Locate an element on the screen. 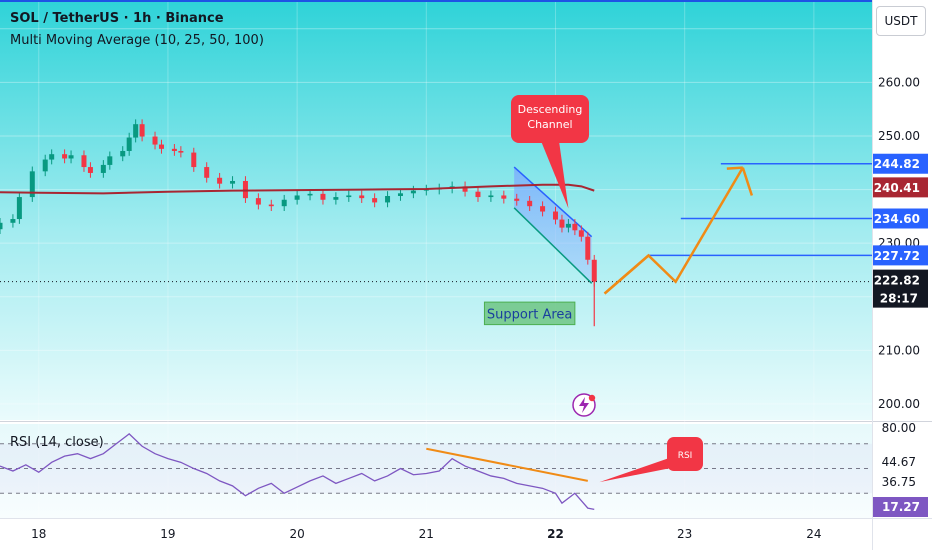 This screenshot has width=932, height=550. price-tick-label: 210.00 is located at coordinates (899, 350).